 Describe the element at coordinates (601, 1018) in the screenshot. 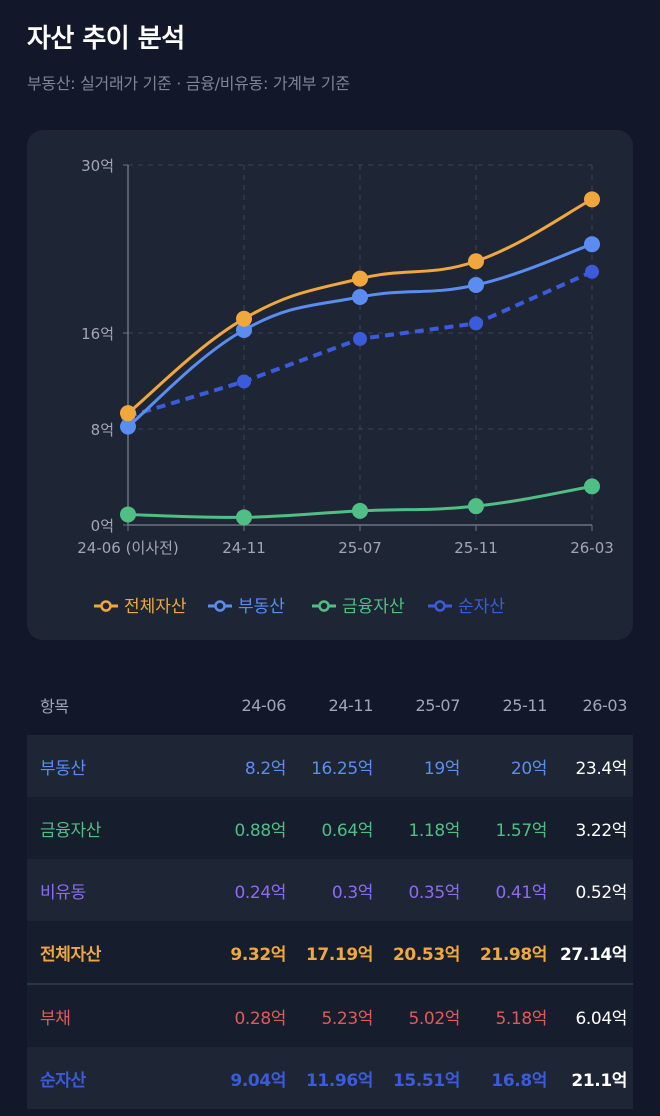

I see `table-cell: 6.04억` at that location.